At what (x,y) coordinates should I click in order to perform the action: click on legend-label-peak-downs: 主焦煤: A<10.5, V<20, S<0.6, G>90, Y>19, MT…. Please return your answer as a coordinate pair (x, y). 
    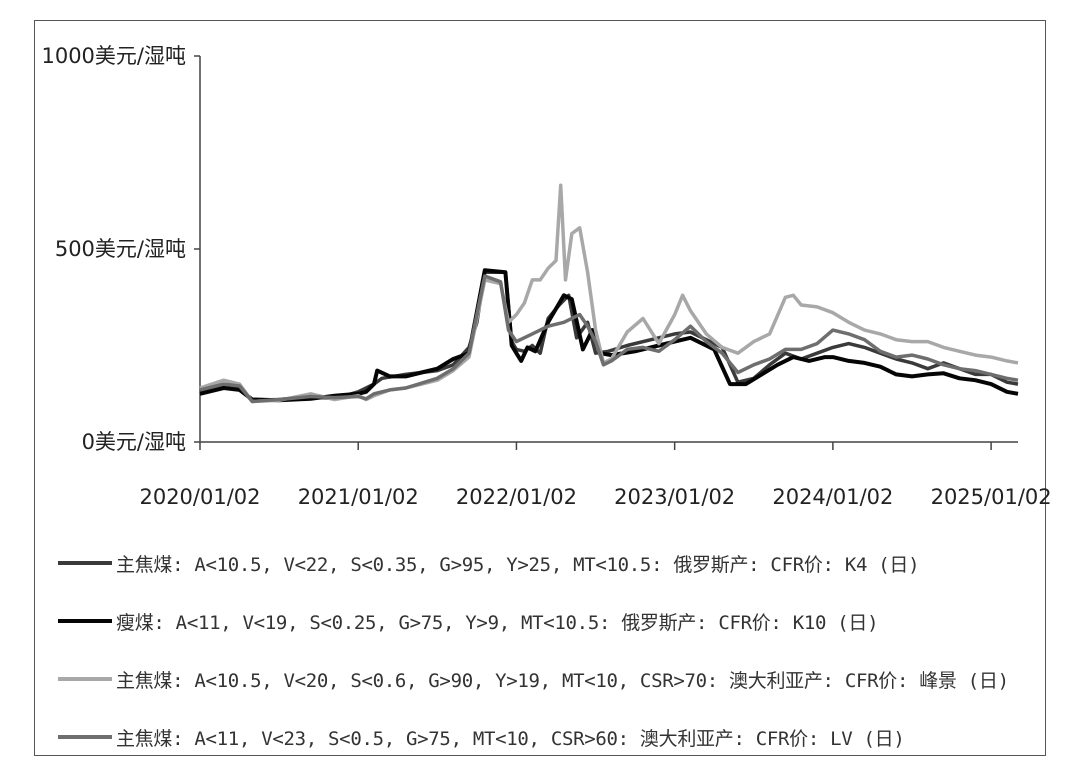
    Looking at the image, I should click on (562, 679).